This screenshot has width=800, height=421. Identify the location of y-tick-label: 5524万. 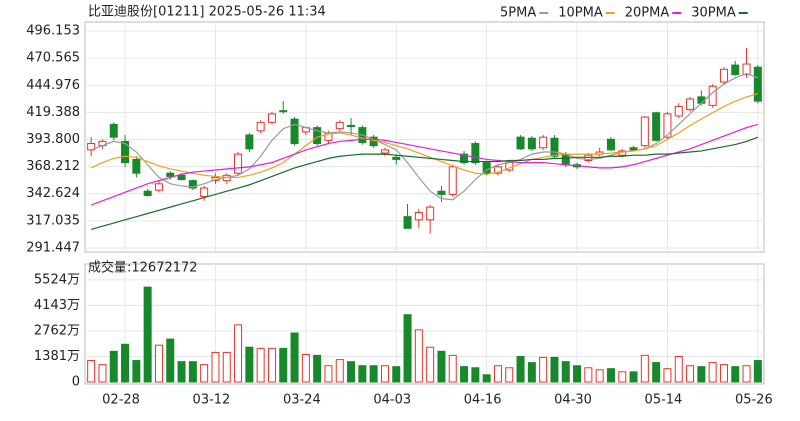
(57, 279).